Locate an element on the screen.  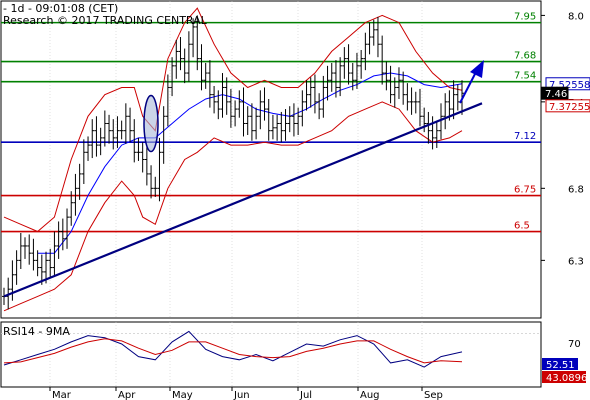
x-tick-label: Apr is located at coordinates (127, 395).